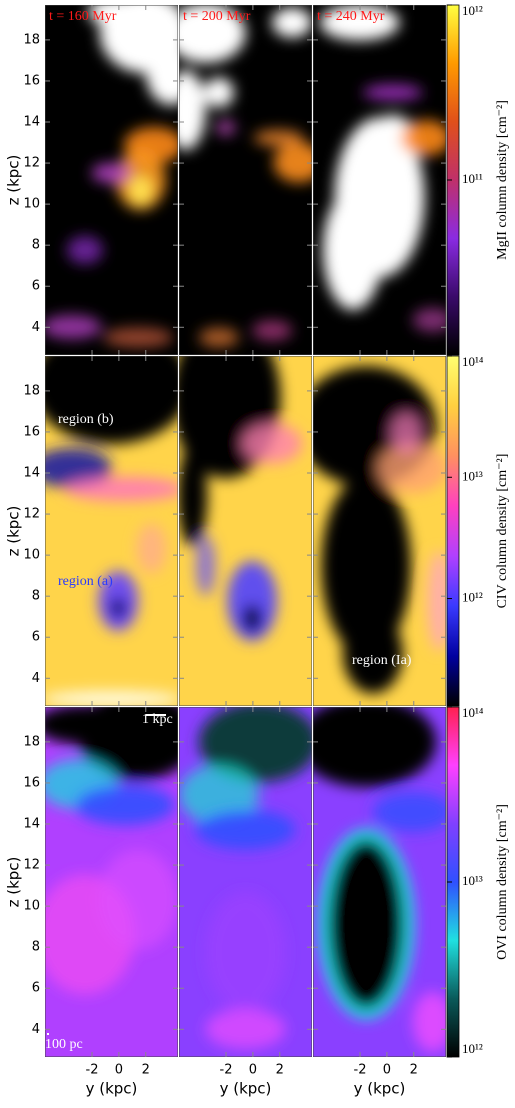 The width and height of the screenshot is (515, 1108). Describe the element at coordinates (85, 581) in the screenshot. I see `annotation: region (a)` at that location.